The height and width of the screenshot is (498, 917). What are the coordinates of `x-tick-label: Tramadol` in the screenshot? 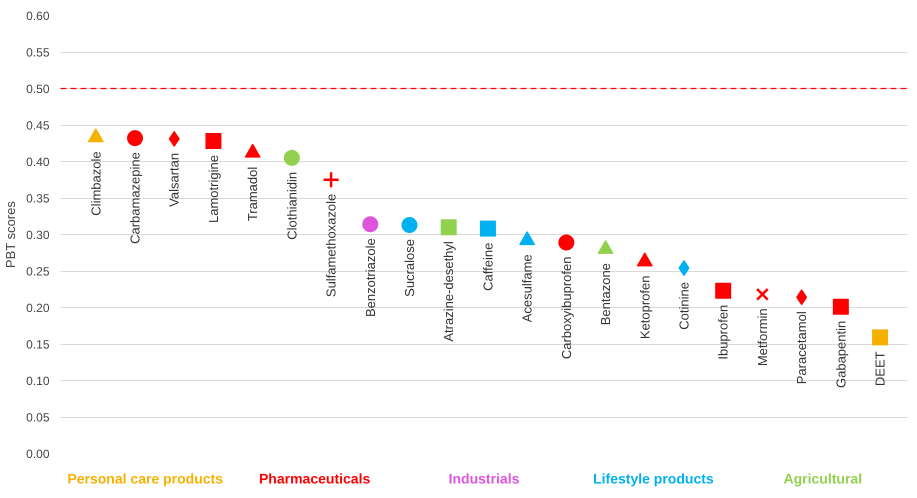 It's located at (252, 194).